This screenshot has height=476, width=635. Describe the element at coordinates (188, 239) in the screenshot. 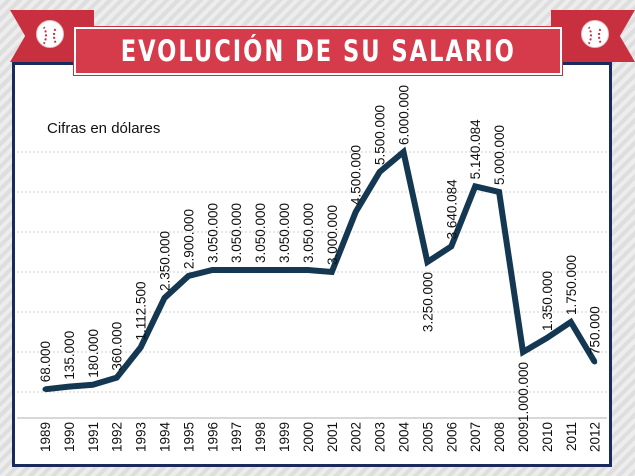

I see `data-label: 2.900.000` at that location.